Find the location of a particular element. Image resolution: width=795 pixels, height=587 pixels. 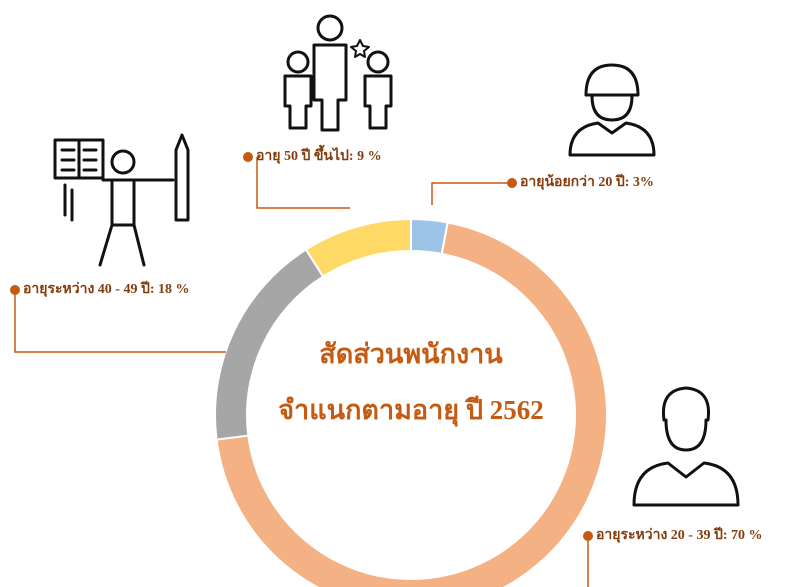

chart-subtitle: จำแนกตามอายุ ปี 2562 is located at coordinates (411, 411).